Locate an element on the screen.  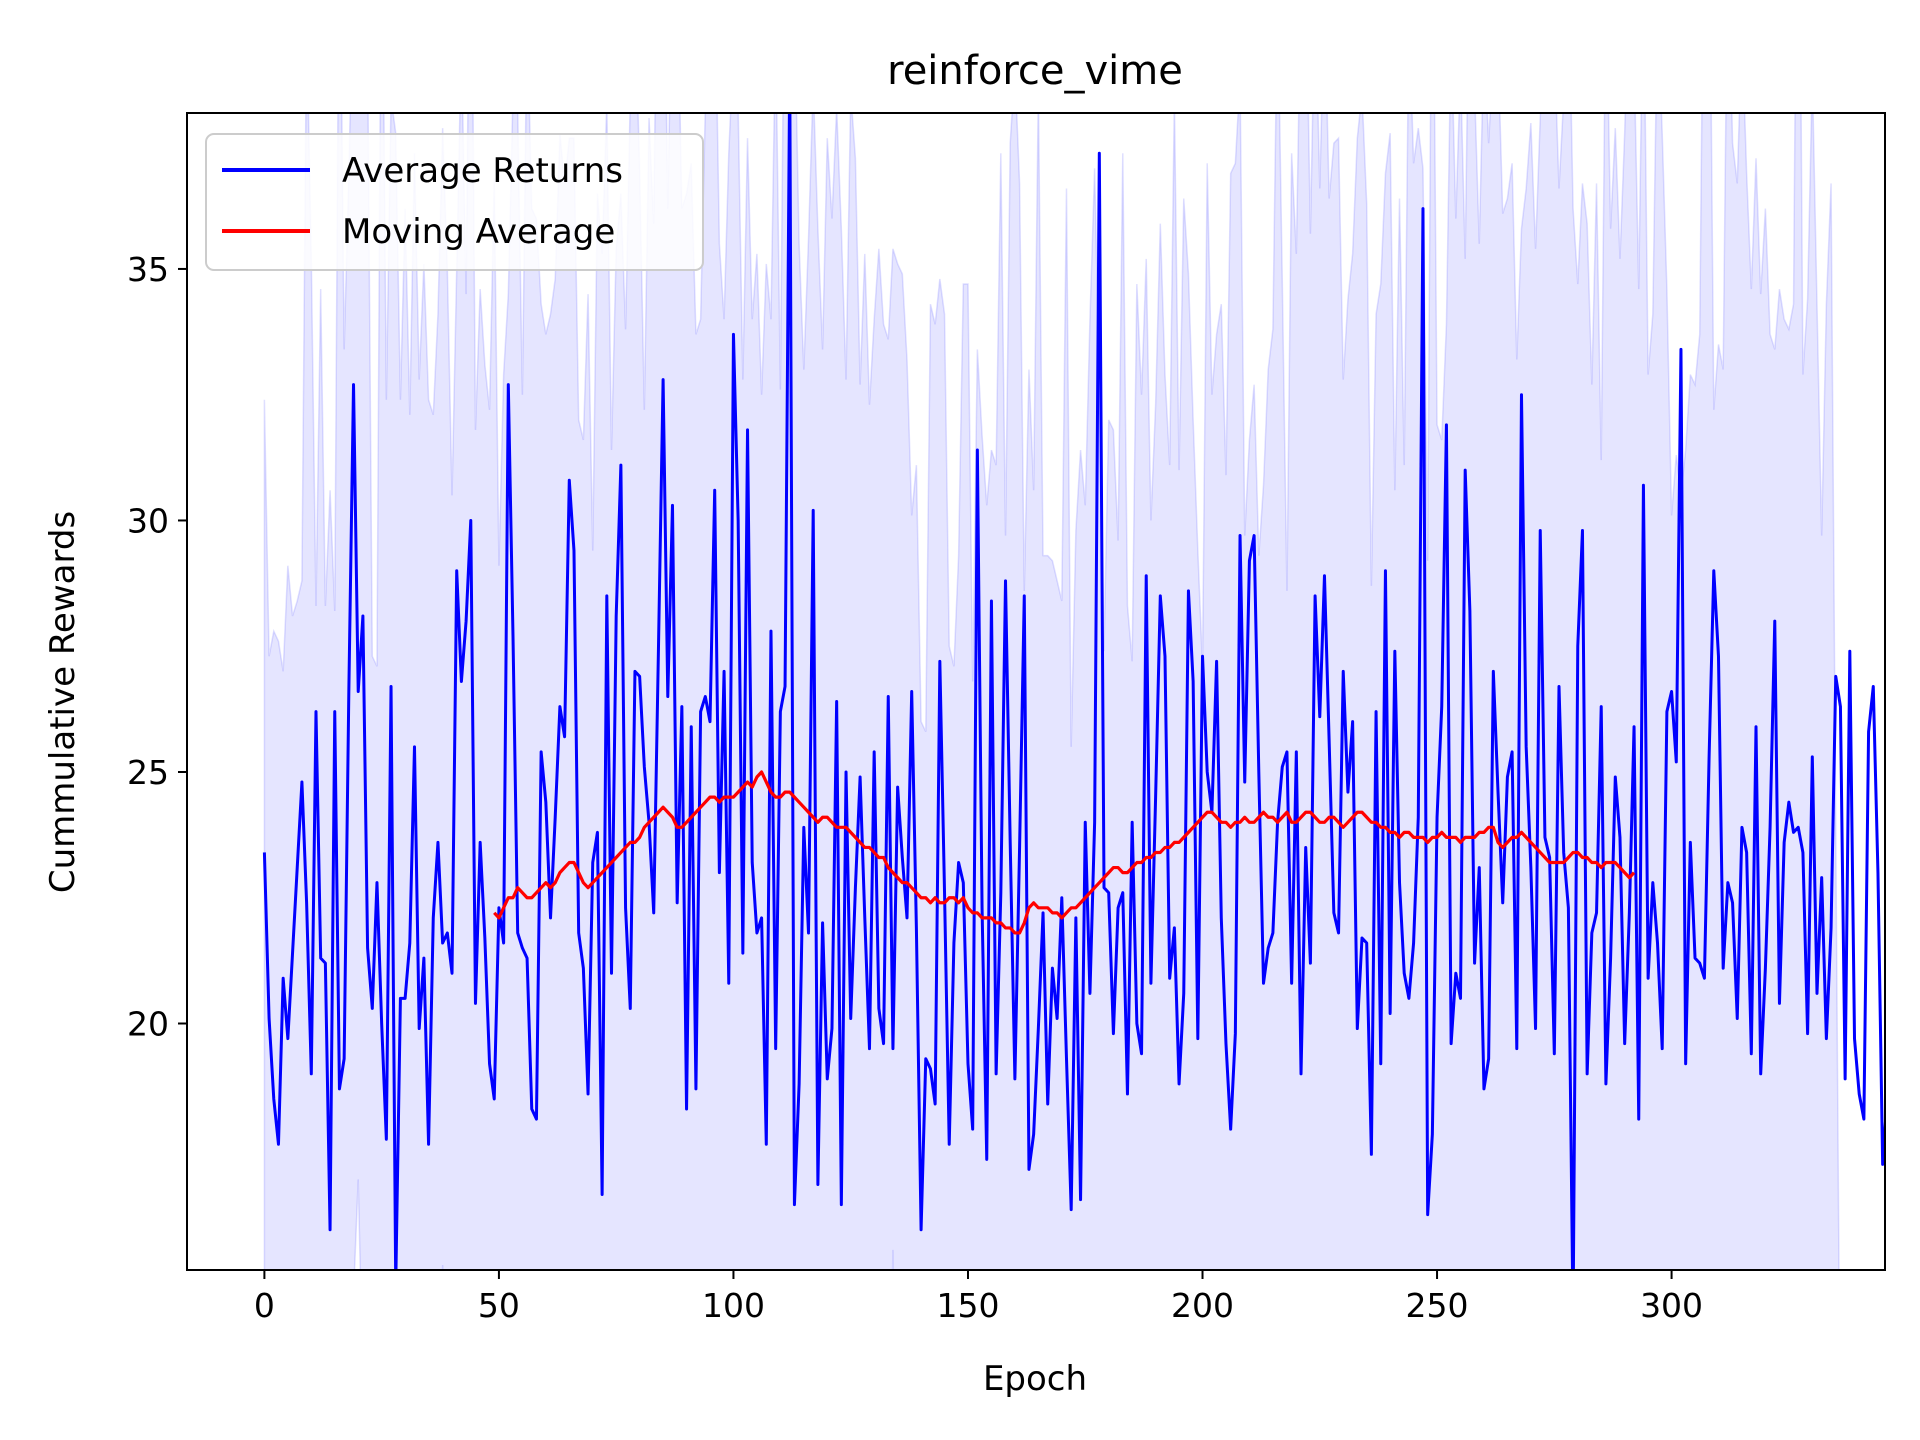
x-tick-label: 300 is located at coordinates (1671, 1305).